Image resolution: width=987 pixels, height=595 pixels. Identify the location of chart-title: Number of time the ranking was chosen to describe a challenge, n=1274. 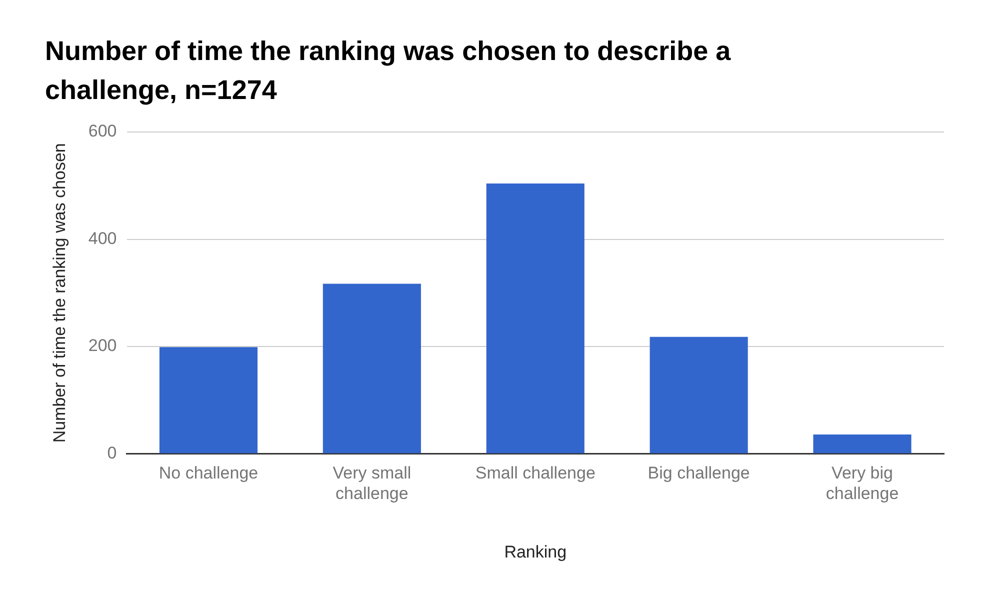
(388, 71).